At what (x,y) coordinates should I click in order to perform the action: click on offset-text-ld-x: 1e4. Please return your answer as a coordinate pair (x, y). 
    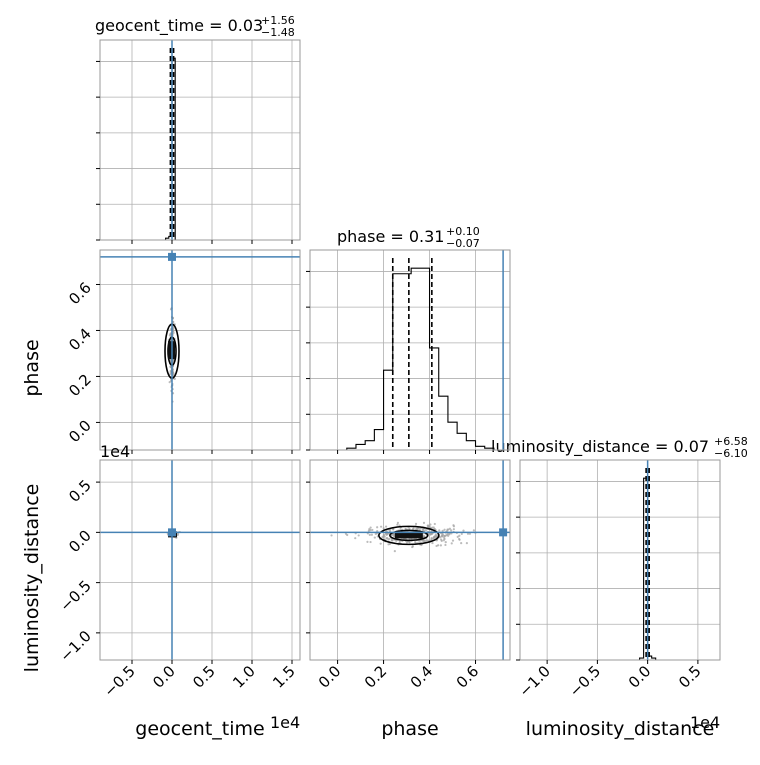
    Looking at the image, I should click on (705, 722).